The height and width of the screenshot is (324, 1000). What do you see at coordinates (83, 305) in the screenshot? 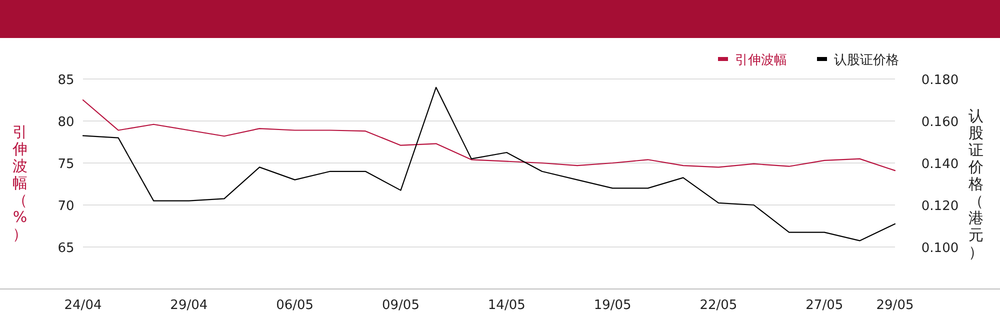
I see `x-tick-label: 24/04` at bounding box center [83, 305].